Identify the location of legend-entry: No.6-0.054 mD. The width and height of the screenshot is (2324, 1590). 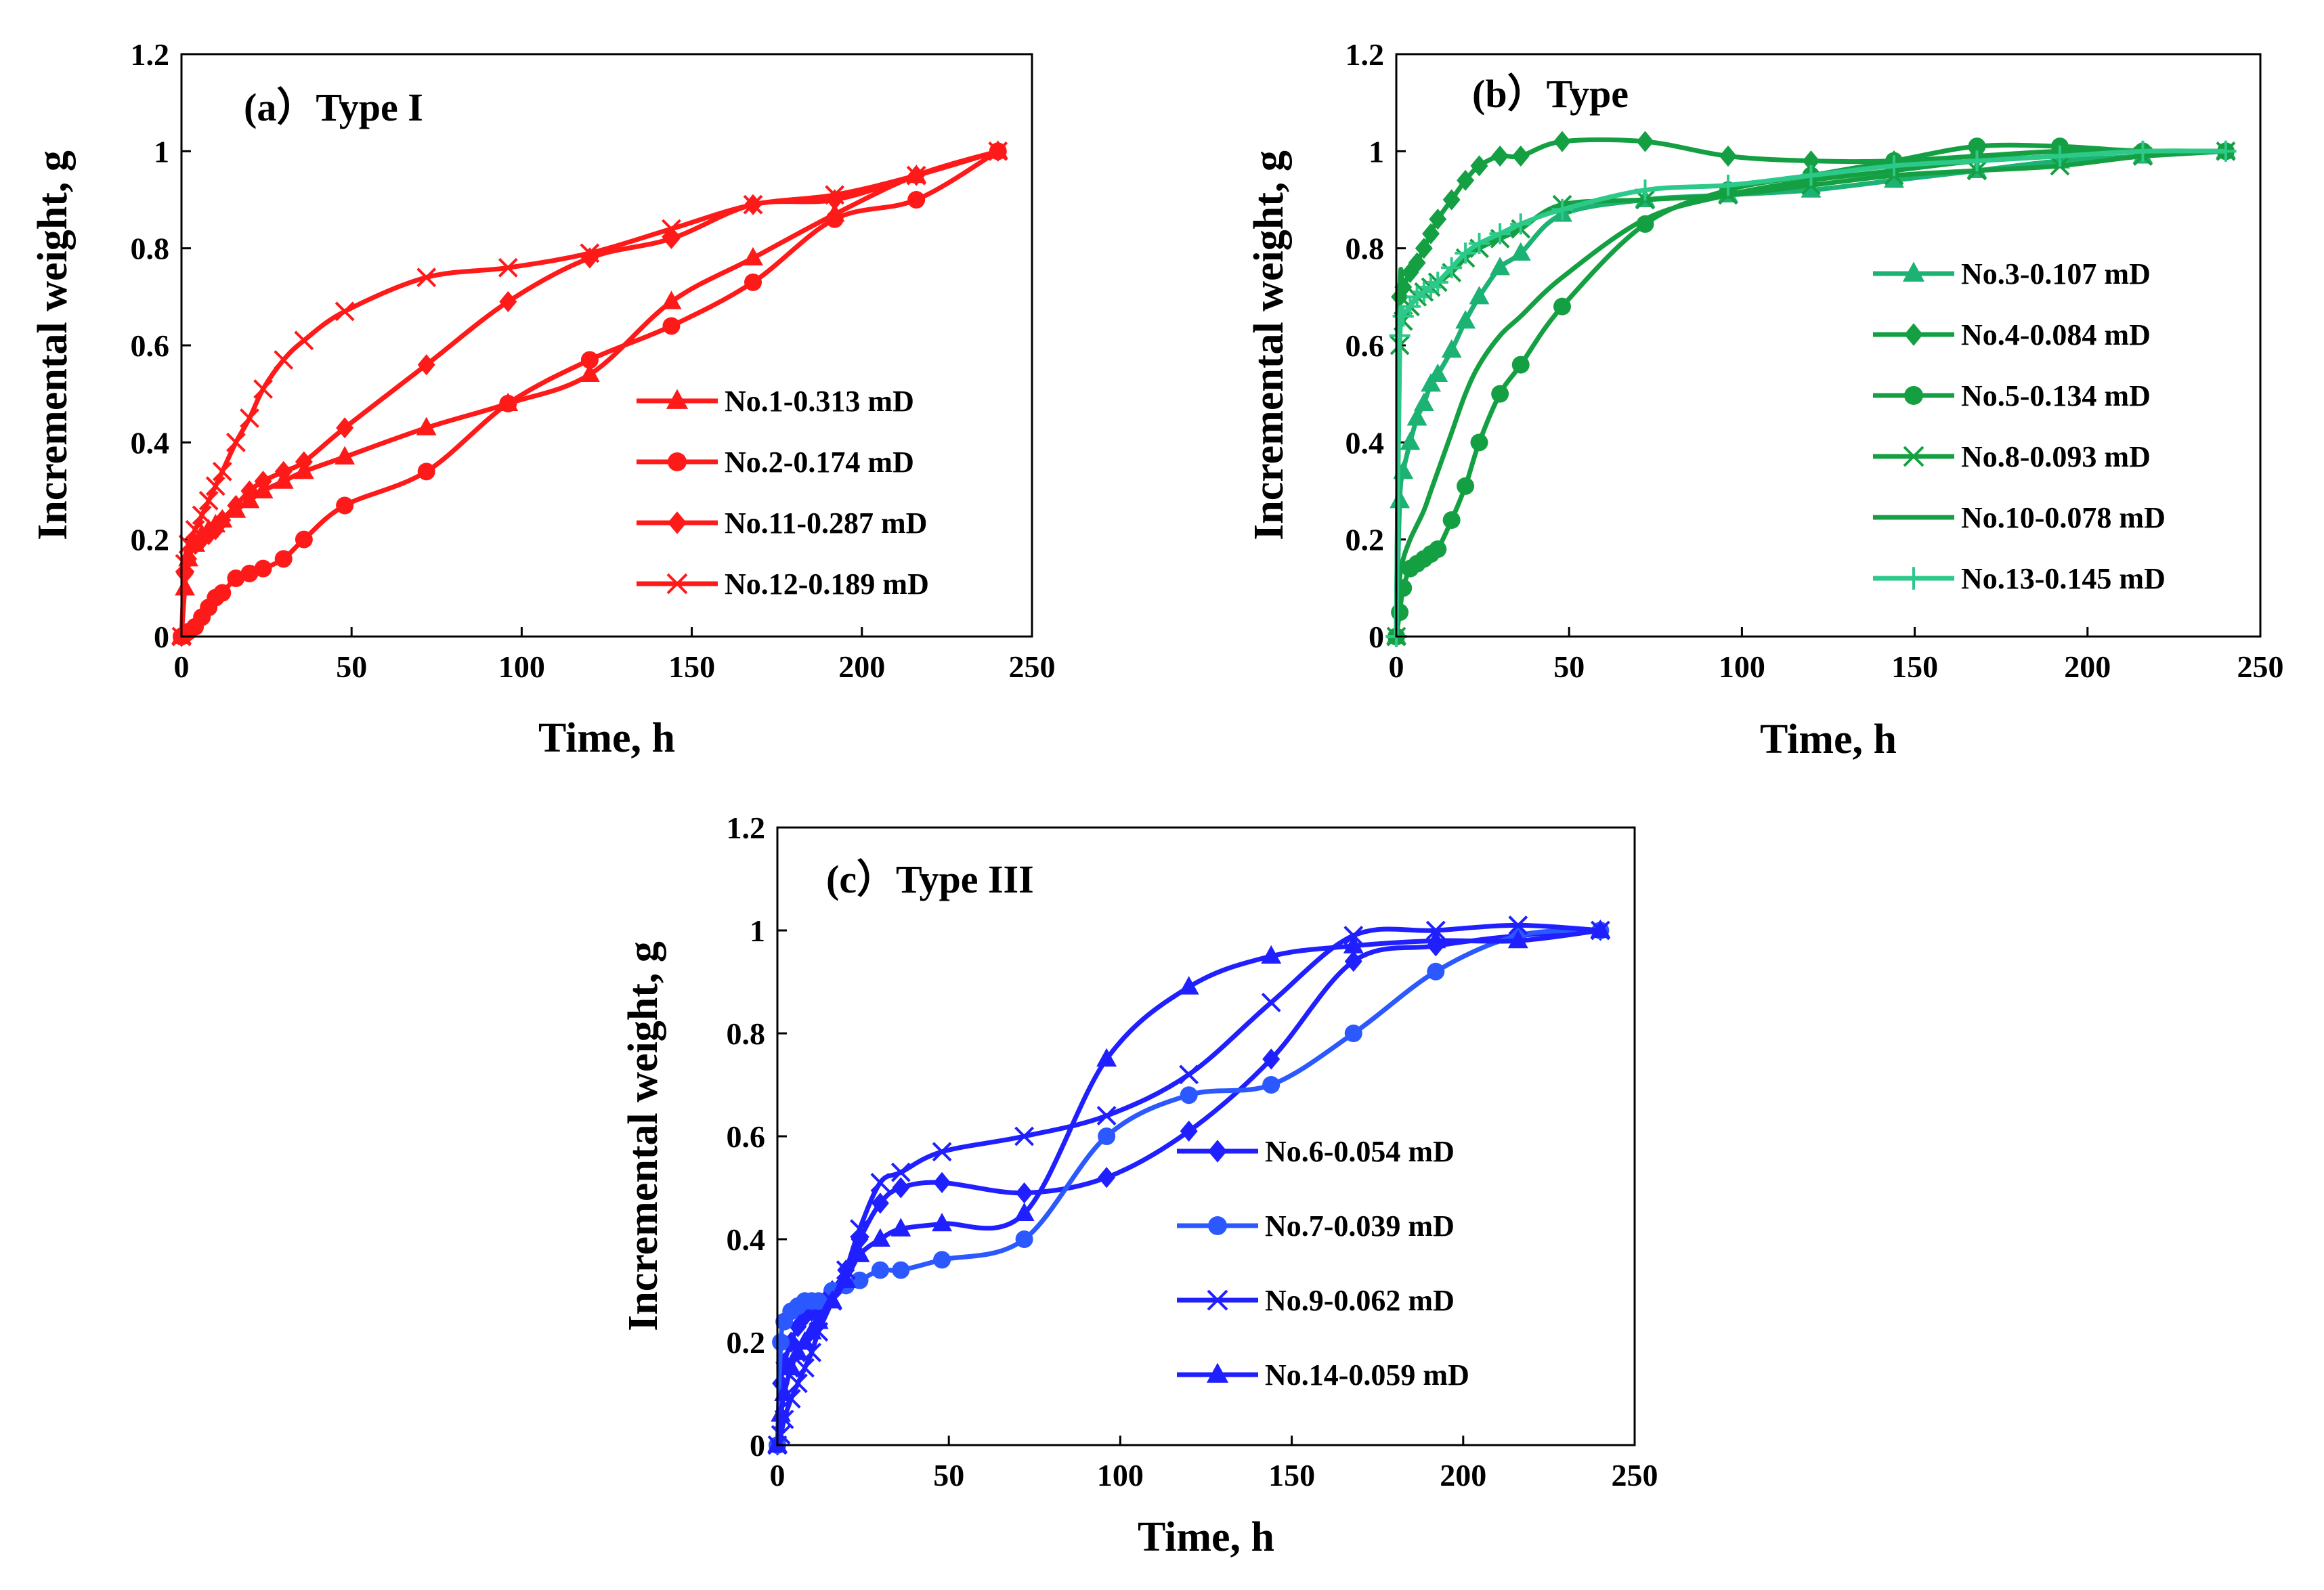
(1316, 1151).